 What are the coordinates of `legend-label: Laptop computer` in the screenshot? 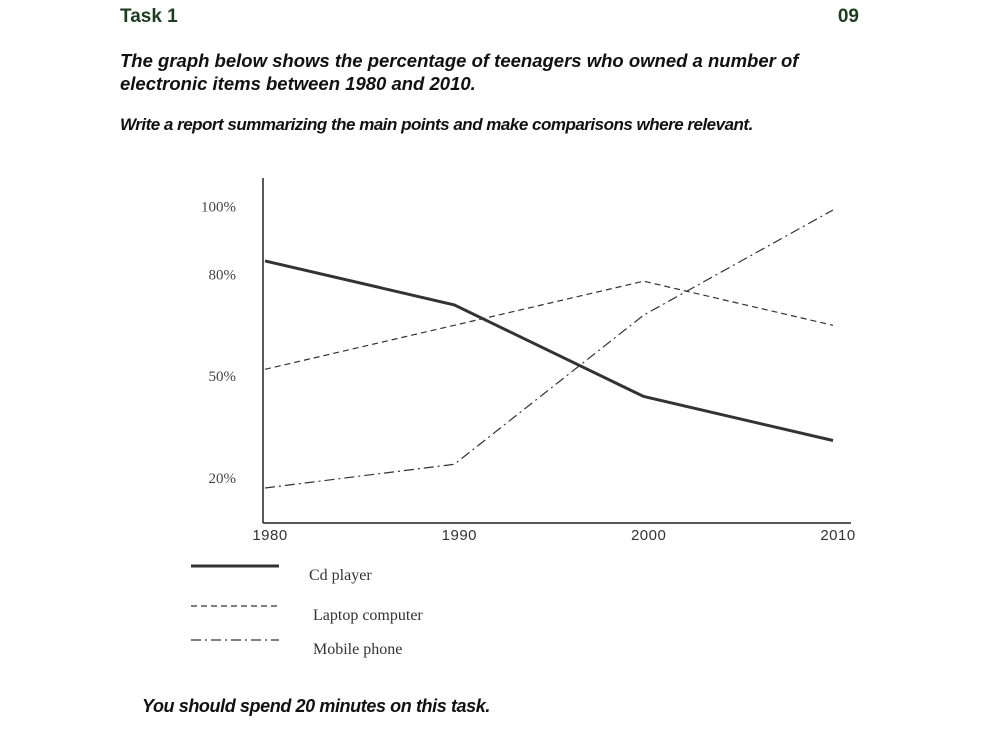 It's located at (368, 615).